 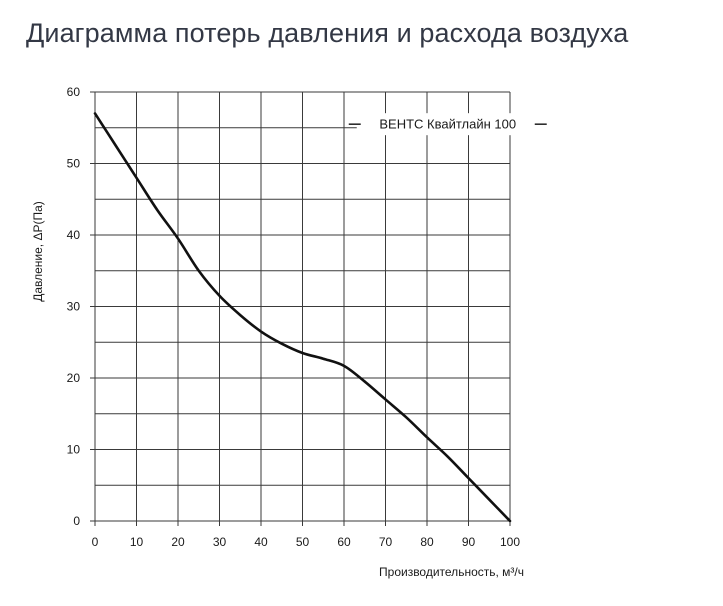 I want to click on y-tick-label: 40, so click(x=74, y=235).